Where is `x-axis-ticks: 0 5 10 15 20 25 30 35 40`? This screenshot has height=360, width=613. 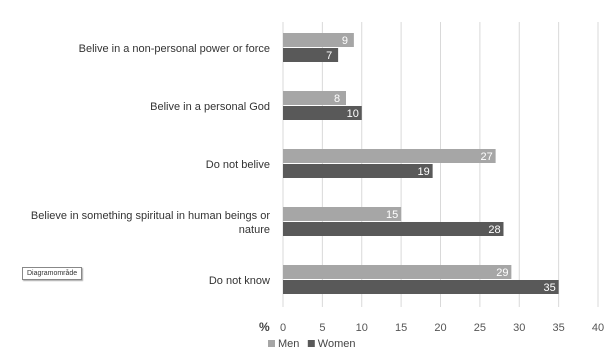 x-axis-ticks: 0 5 10 15 20 25 30 35 40 is located at coordinates (442, 328).